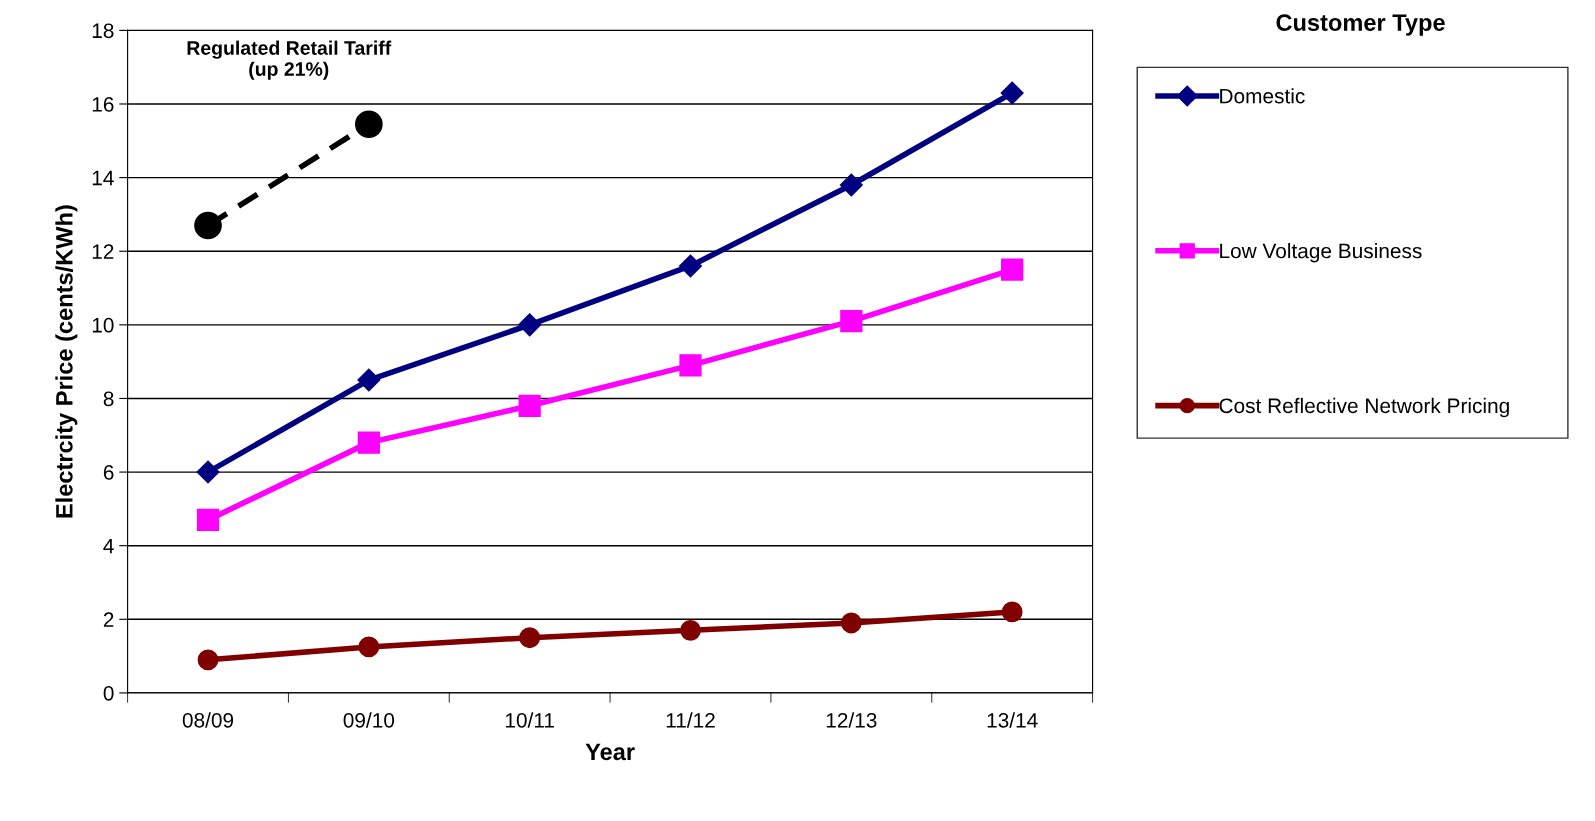  Describe the element at coordinates (103, 104) in the screenshot. I see `y-tick-label: 16` at that location.